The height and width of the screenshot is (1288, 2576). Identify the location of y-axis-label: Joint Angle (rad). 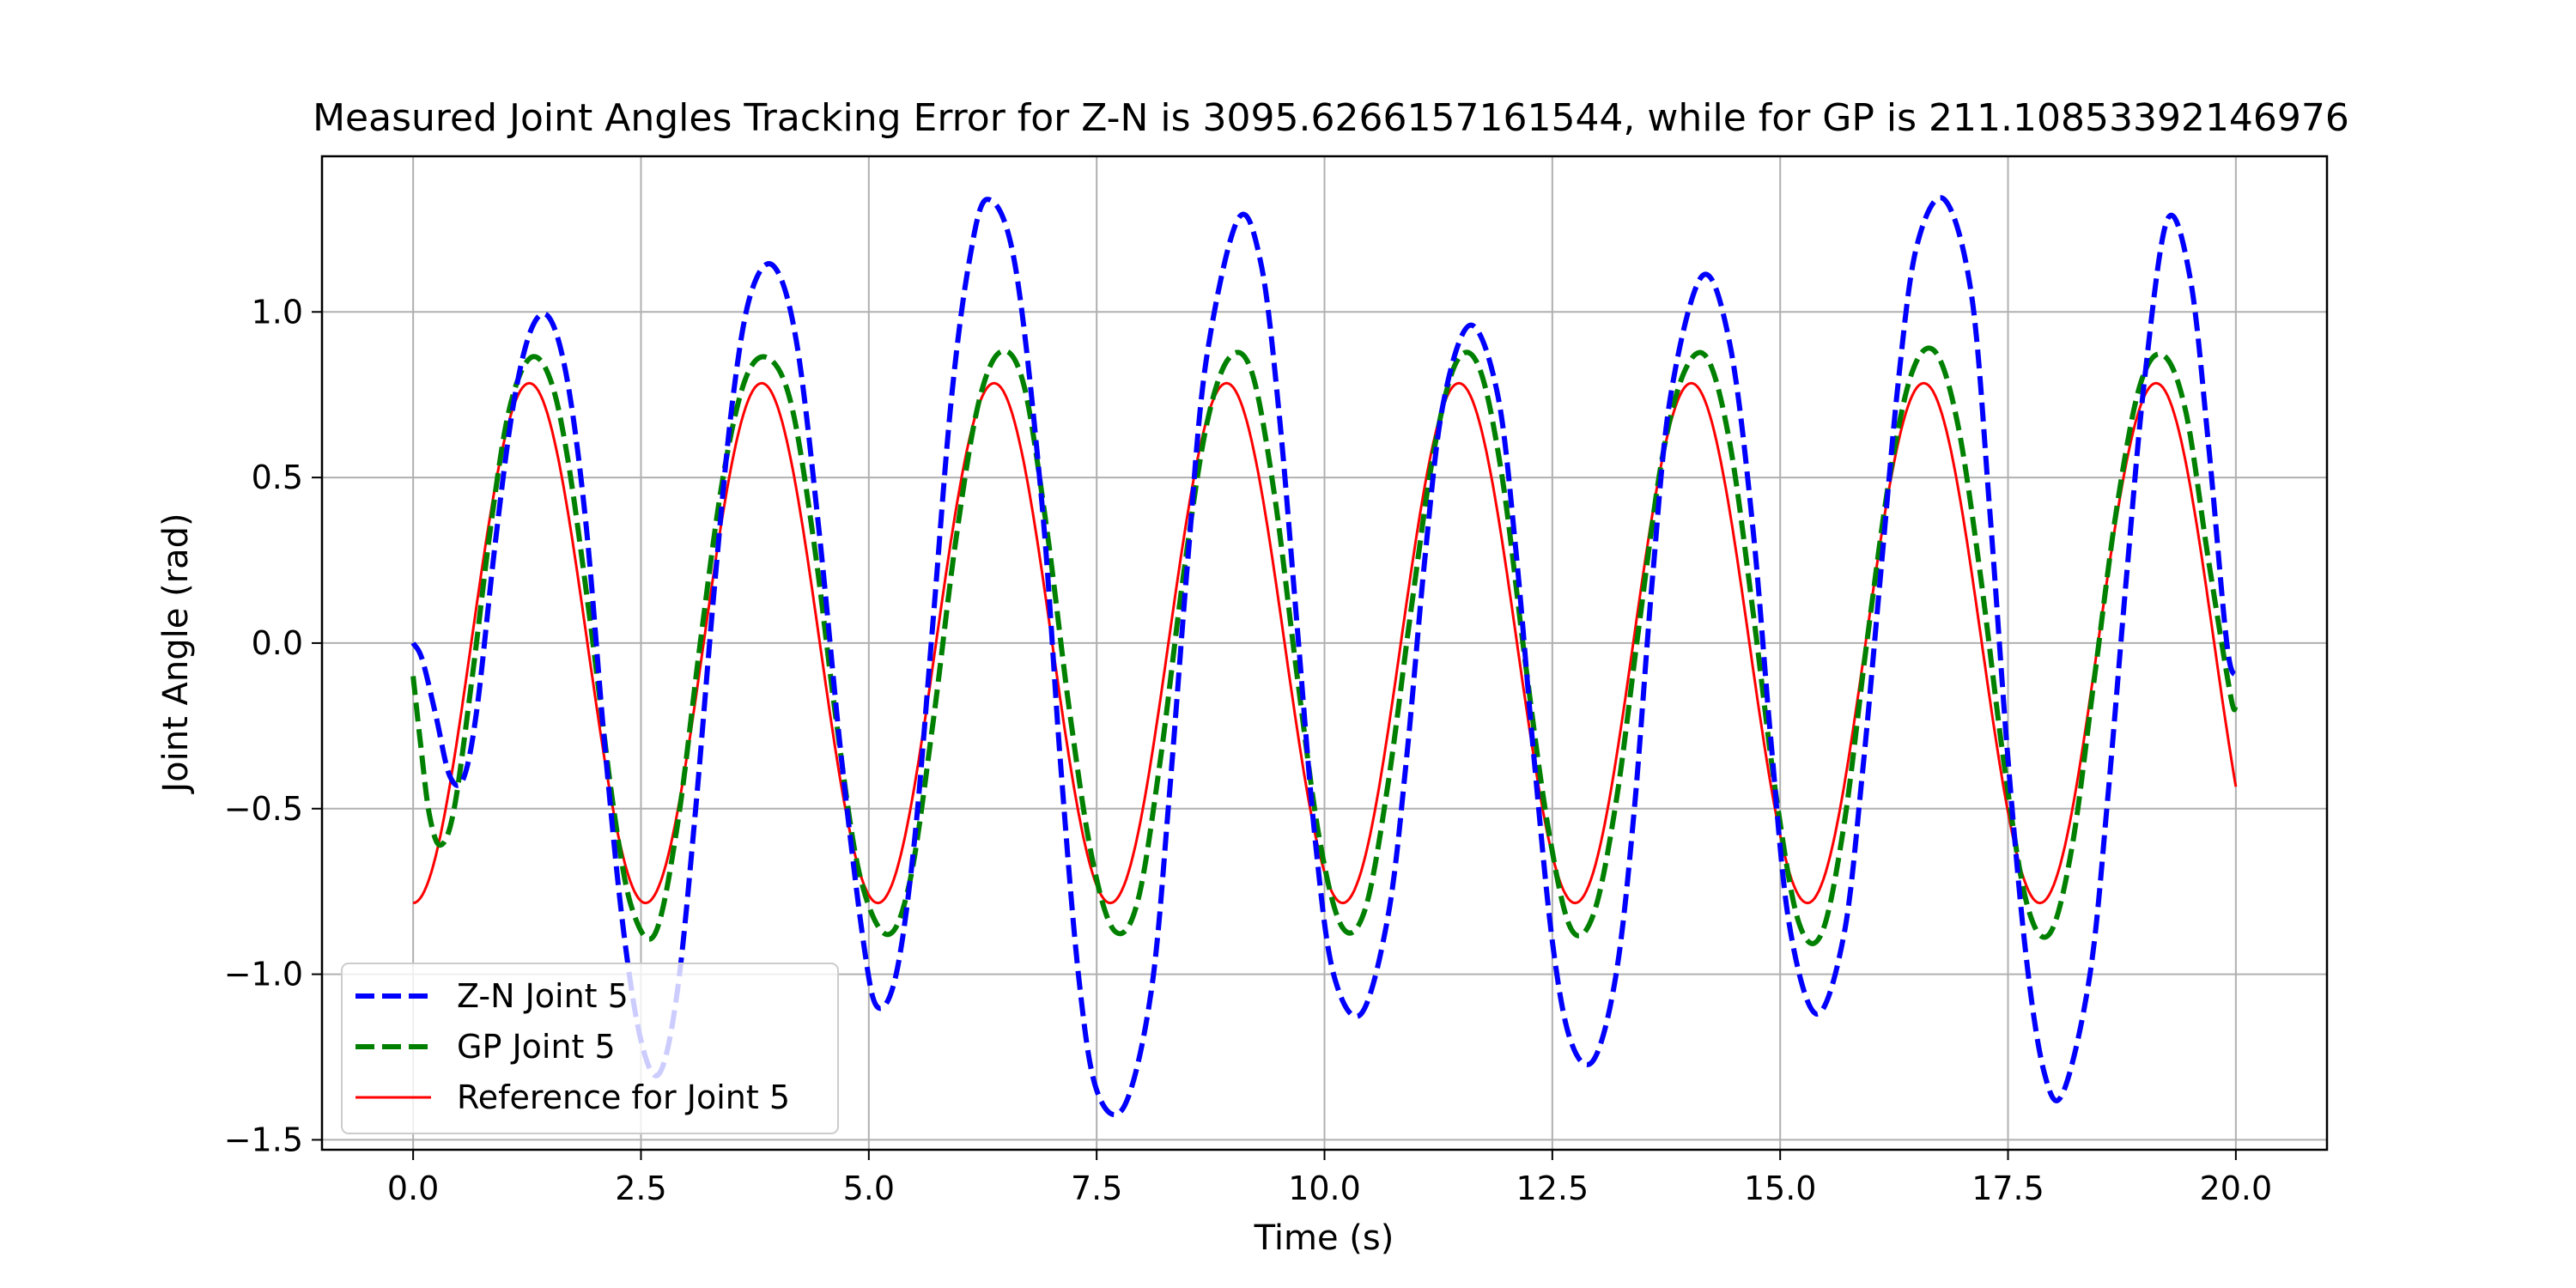
(176, 653).